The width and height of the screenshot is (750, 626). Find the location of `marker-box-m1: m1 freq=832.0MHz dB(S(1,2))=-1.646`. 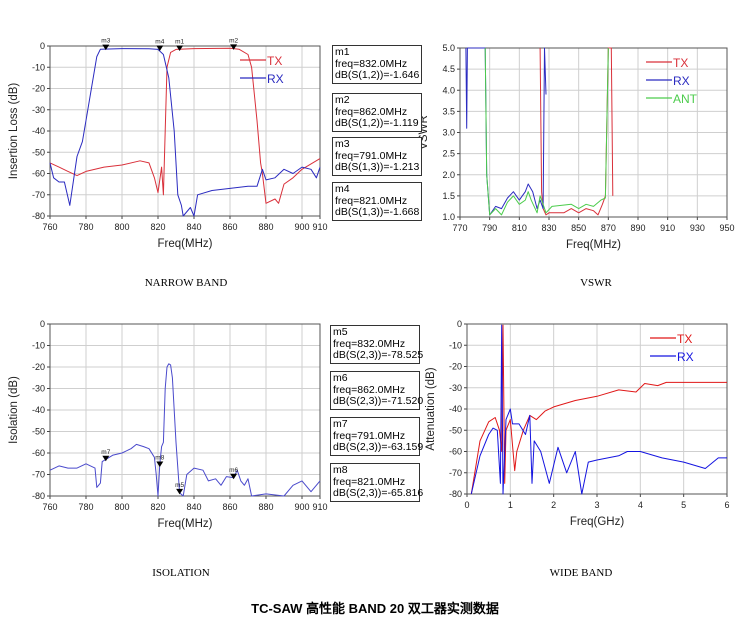

marker-box-m1: m1 freq=832.0MHz dB(S(1,2))=-1.646 is located at coordinates (377, 64).